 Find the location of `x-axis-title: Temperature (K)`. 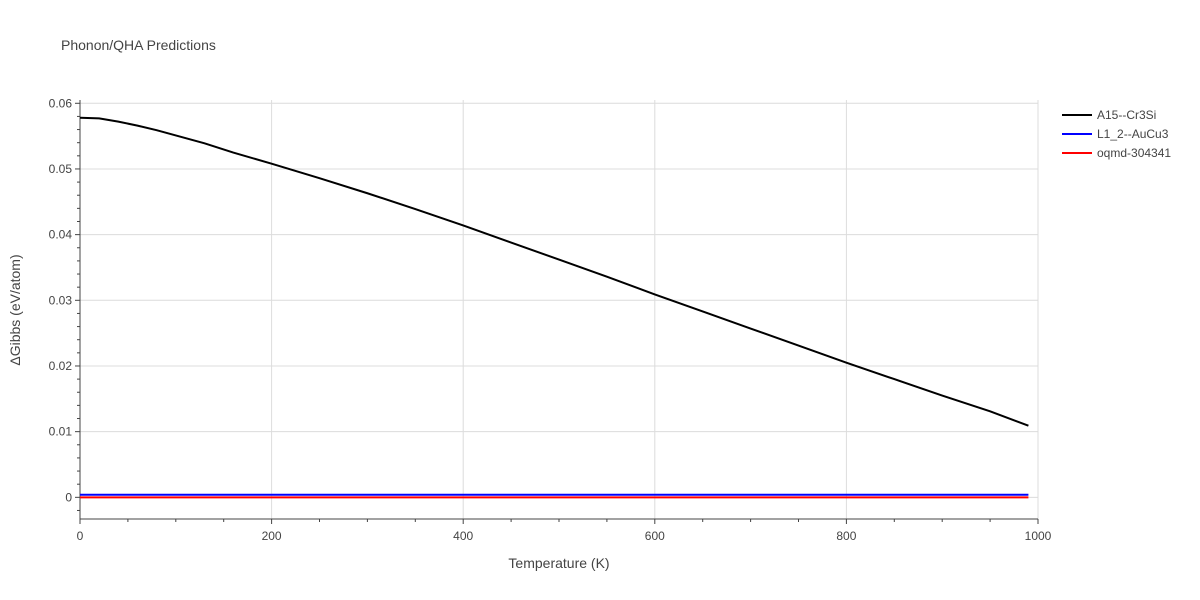

x-axis-title: Temperature (K) is located at coordinates (558, 563).